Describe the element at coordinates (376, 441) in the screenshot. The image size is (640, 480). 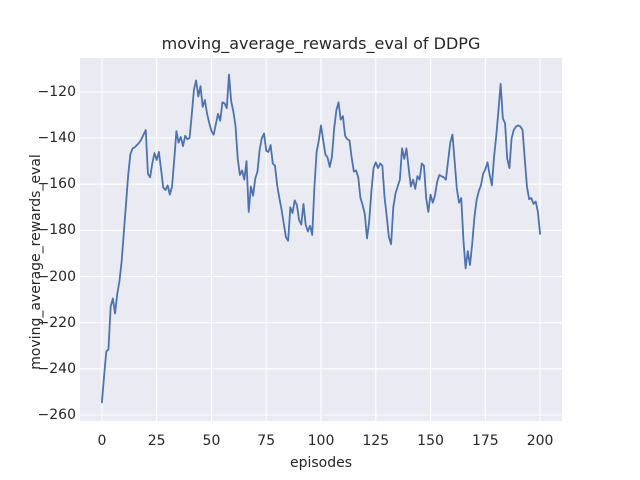
I see `x-tick-label: 125` at that location.